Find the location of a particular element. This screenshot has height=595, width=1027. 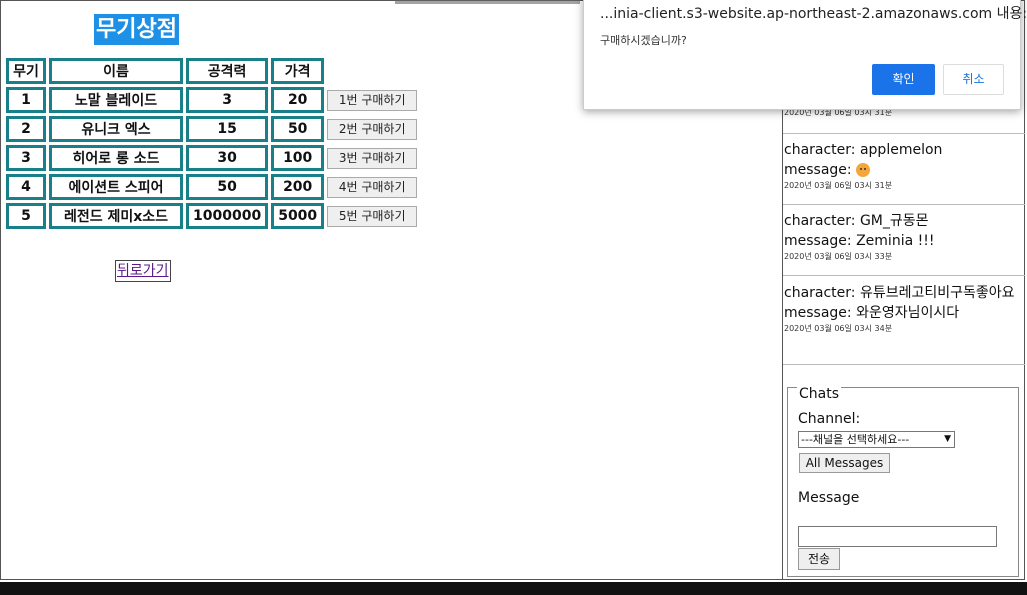

table-row: 2 유니크 엑스 15 50 2번 구매하기 is located at coordinates (212, 129).